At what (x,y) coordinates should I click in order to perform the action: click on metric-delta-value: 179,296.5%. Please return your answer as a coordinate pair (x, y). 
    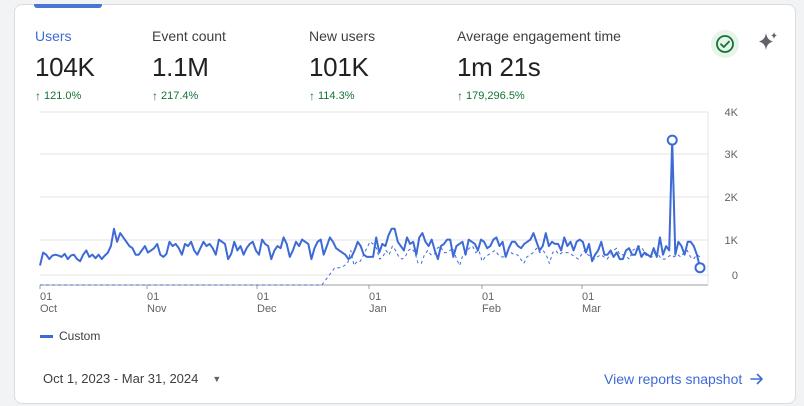
    Looking at the image, I should click on (495, 96).